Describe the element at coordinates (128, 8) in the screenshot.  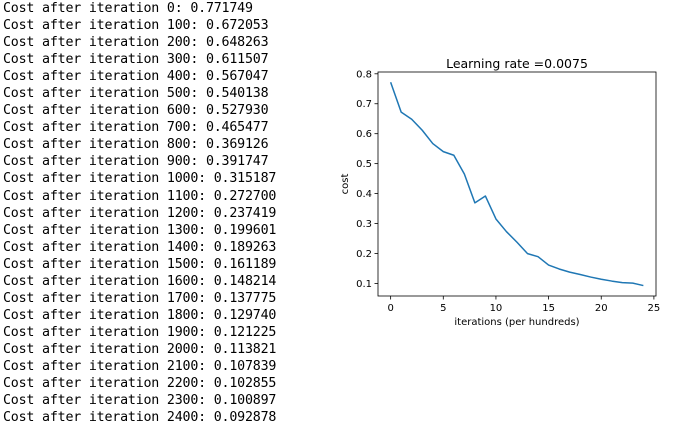
I see `cost-log-line: Cost after iteration 0: 0.771749` at that location.